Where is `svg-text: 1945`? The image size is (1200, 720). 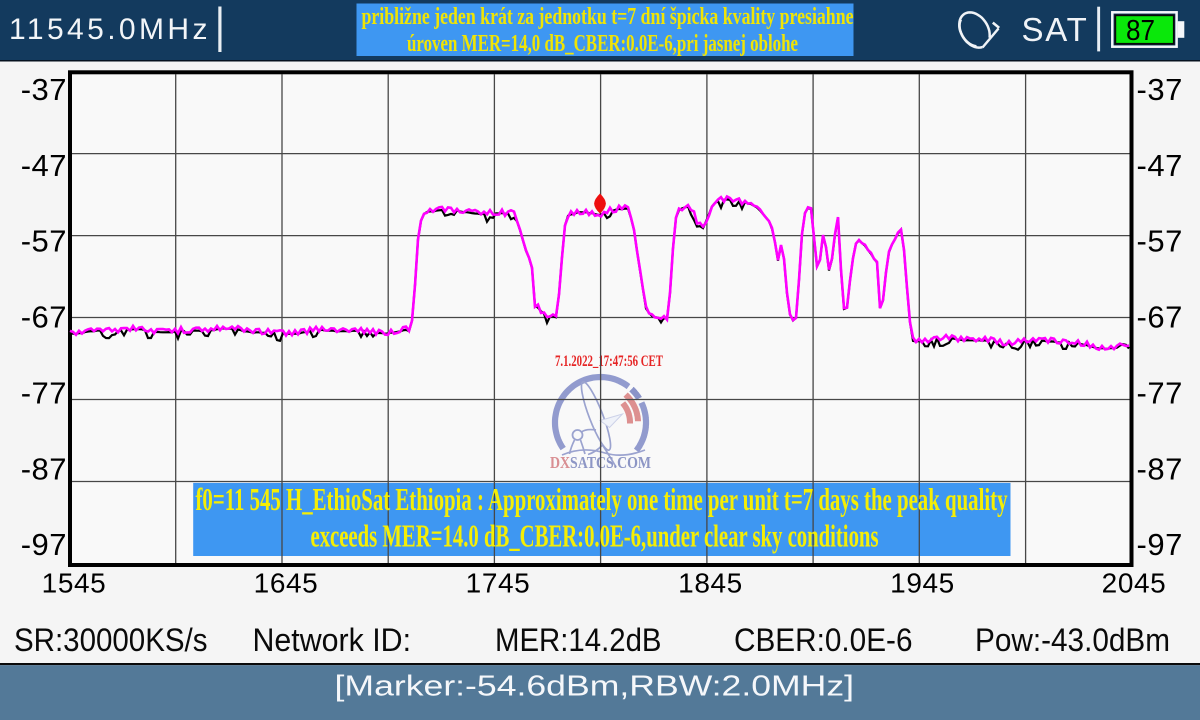 svg-text: 1945 is located at coordinates (922, 583).